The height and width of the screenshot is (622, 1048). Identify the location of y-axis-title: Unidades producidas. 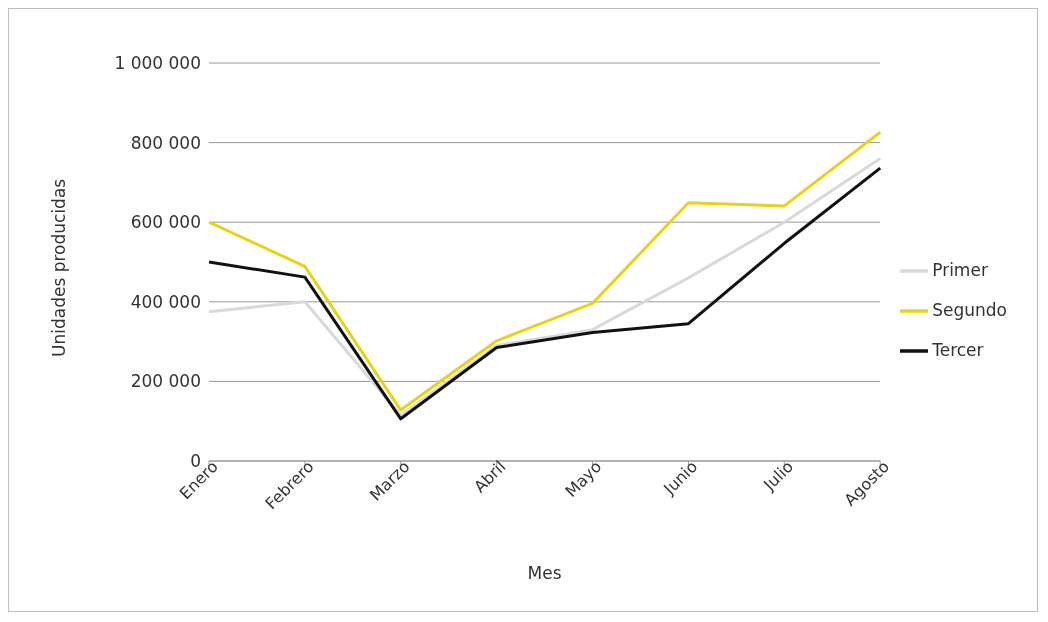
(59, 267).